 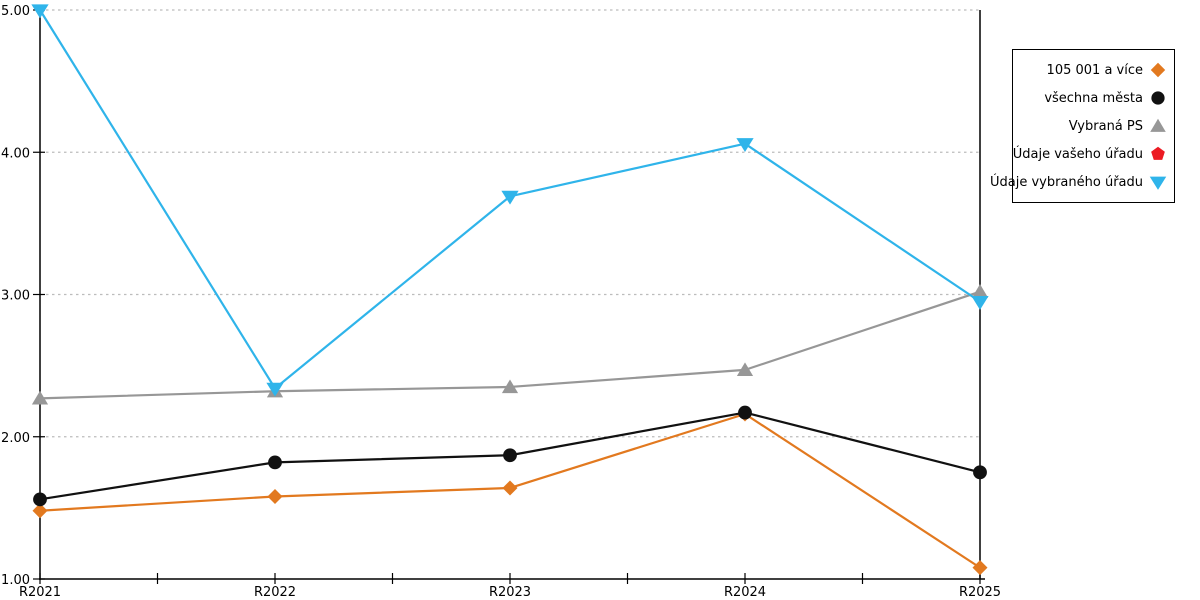 I want to click on y-tick-label: 1.00, so click(x=15, y=580).